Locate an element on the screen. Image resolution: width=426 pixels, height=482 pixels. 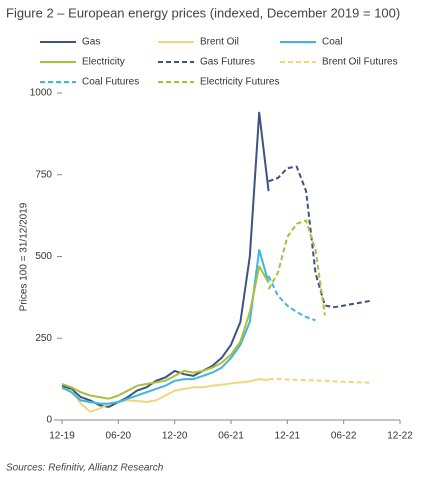
x-tick-label: 12-21 is located at coordinates (288, 436).